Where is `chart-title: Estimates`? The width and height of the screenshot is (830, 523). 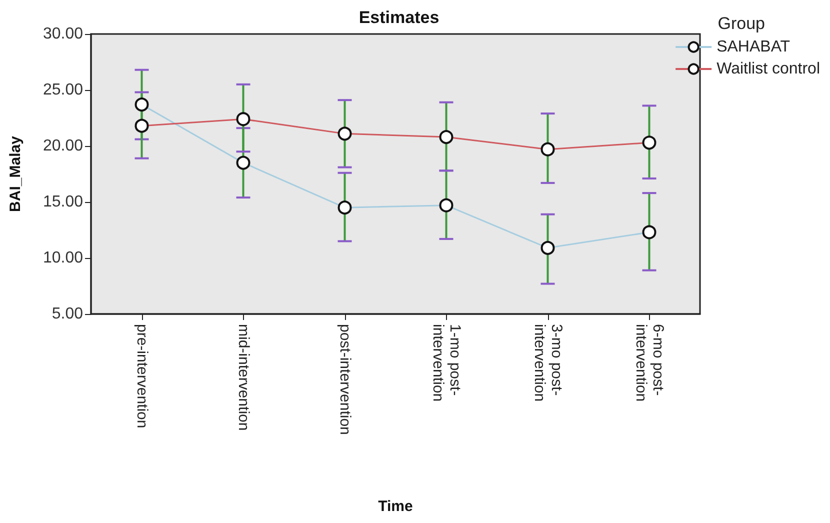
chart-title: Estimates is located at coordinates (399, 17).